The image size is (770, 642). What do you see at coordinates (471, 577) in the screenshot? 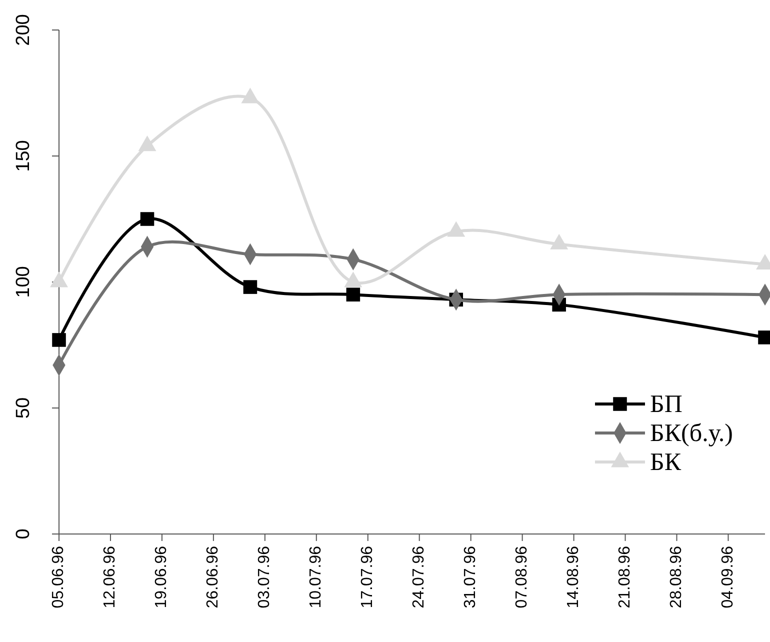
I see `x-tick-label: 31.07.96` at bounding box center [471, 577].